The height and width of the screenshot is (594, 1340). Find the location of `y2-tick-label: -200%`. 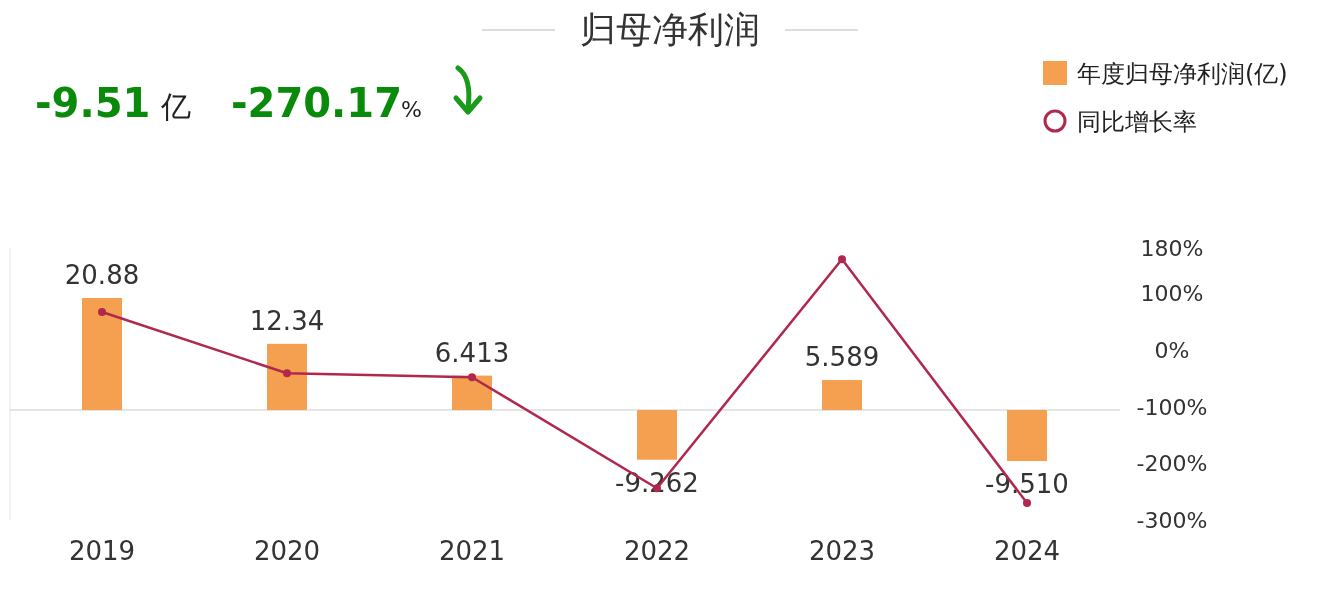

y2-tick-label: -200% is located at coordinates (1172, 464).